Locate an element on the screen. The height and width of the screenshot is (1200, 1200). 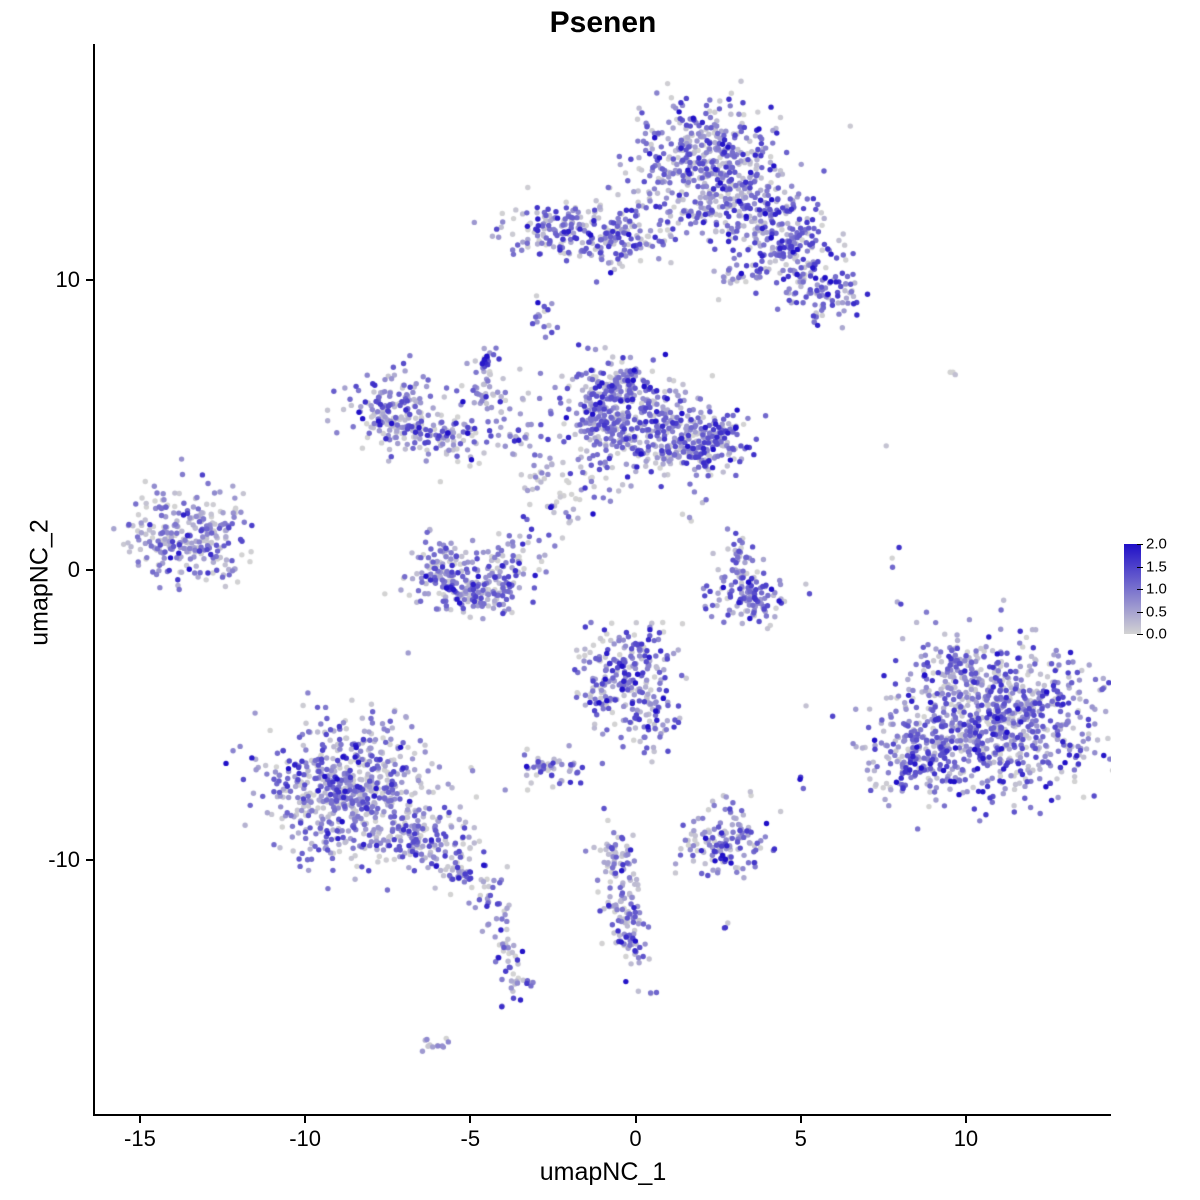
x-tick-label: -10 is located at coordinates (305, 1138).